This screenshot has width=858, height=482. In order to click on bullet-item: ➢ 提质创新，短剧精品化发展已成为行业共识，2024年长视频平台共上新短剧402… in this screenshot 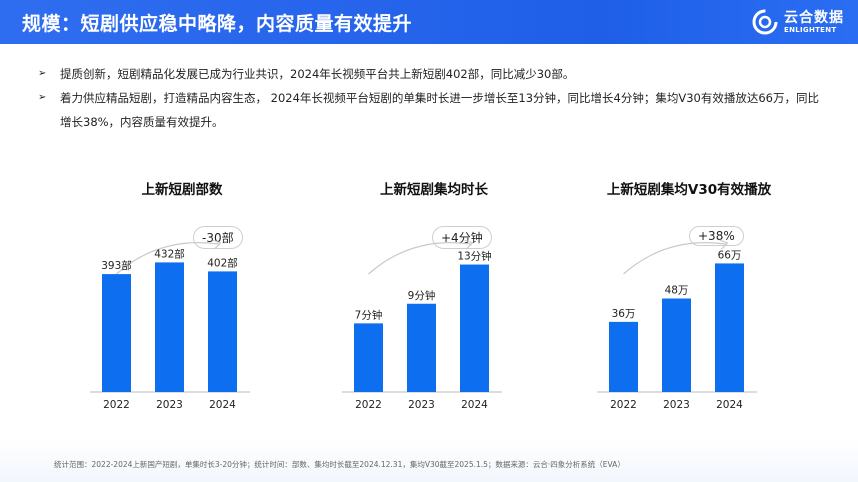, I will do `click(433, 74)`.